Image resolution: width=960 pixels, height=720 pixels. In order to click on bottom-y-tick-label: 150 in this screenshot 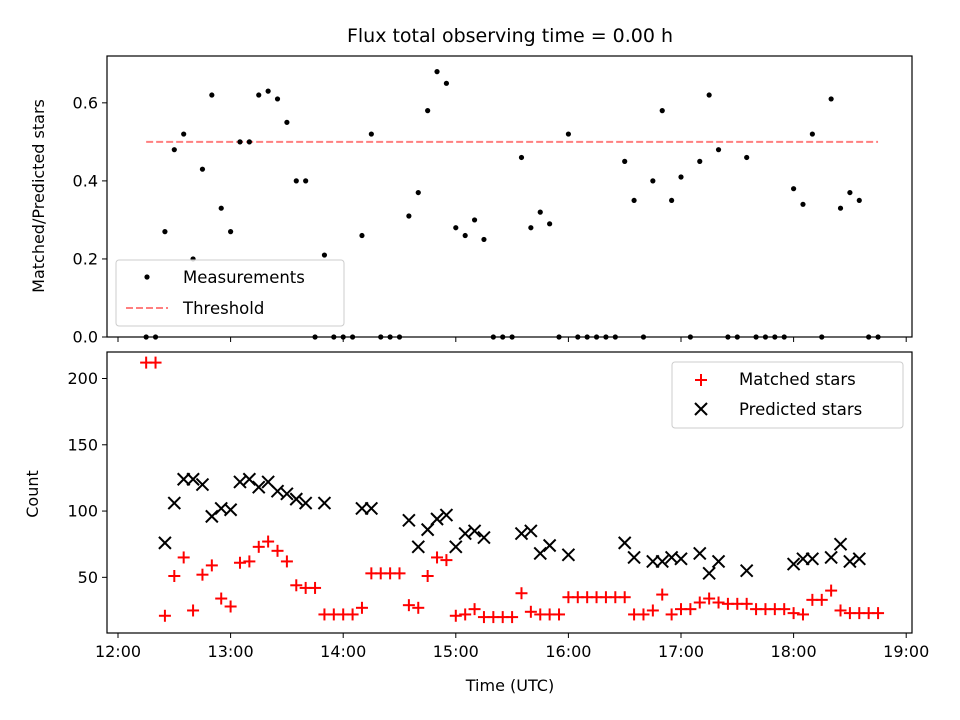, I will do `click(82, 444)`.